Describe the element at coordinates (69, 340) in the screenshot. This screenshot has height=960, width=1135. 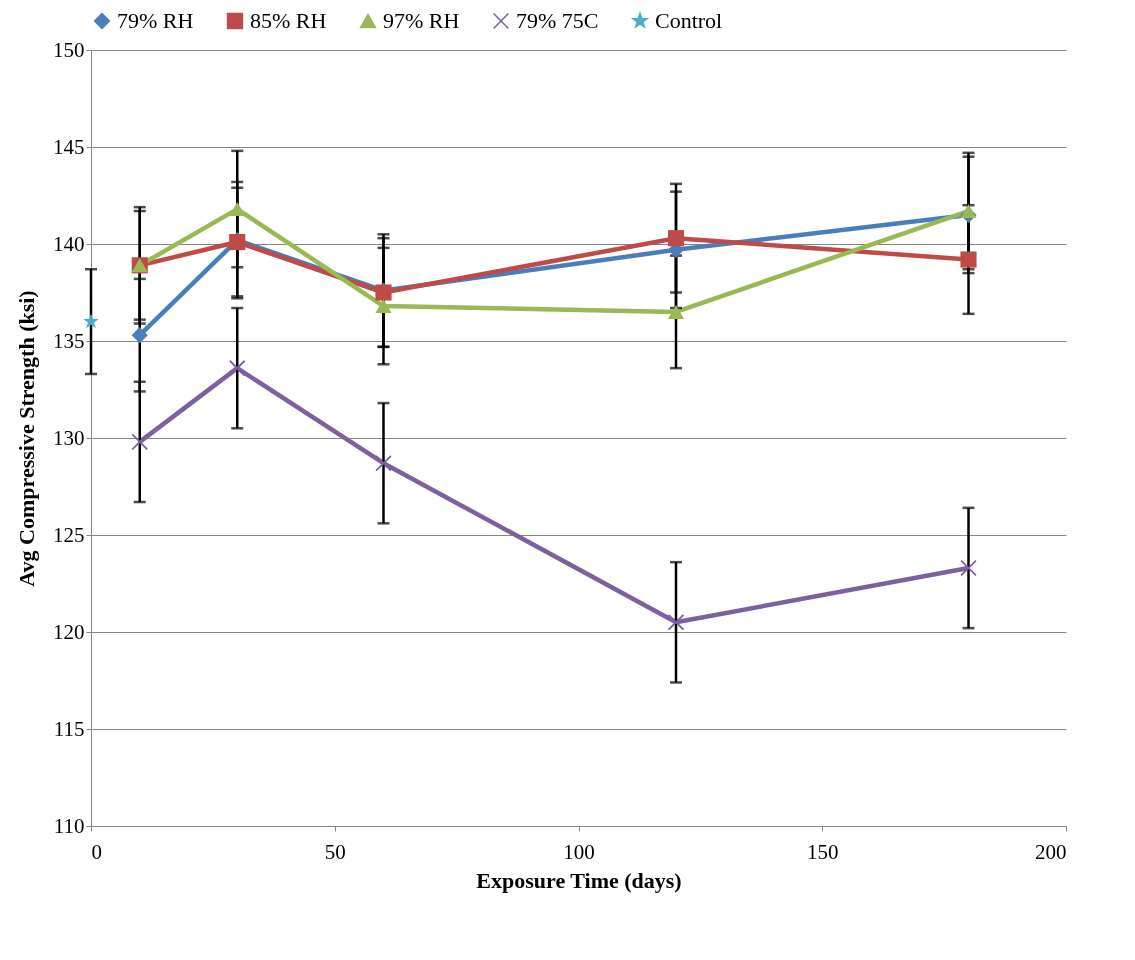
I see `y-tick-label: 135` at that location.